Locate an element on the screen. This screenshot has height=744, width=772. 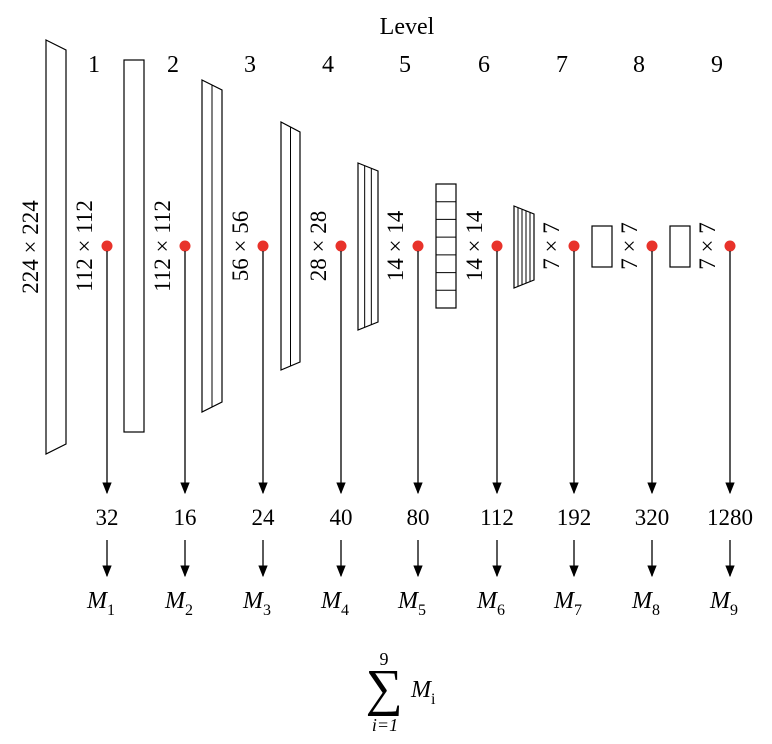
output-label-9: M9 is located at coordinates (723, 603).